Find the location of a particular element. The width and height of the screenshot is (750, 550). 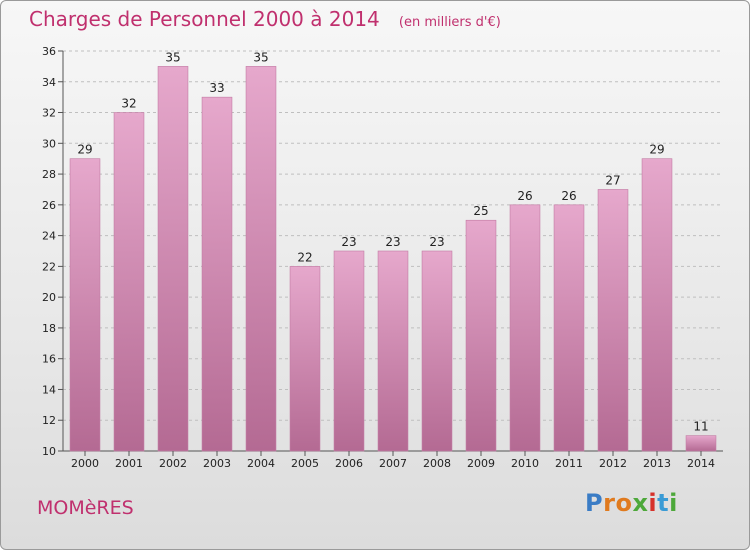

y-tick-label: 12 is located at coordinates (49, 420).